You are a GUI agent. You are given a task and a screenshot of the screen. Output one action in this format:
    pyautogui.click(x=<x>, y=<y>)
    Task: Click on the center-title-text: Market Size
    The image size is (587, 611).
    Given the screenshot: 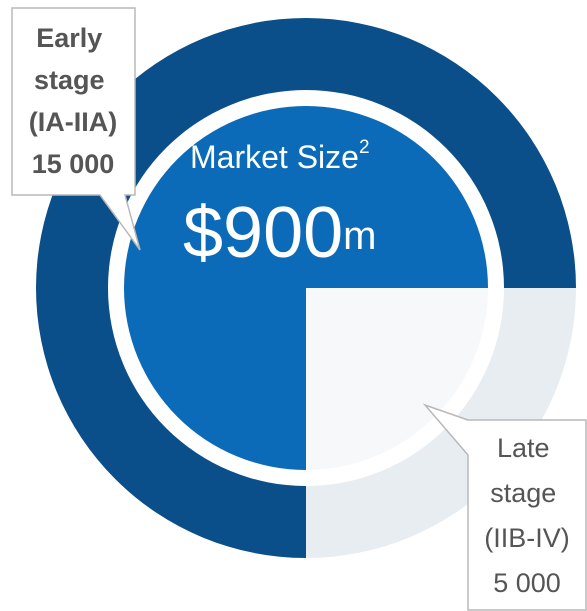 What is the action you would take?
    pyautogui.click(x=274, y=157)
    